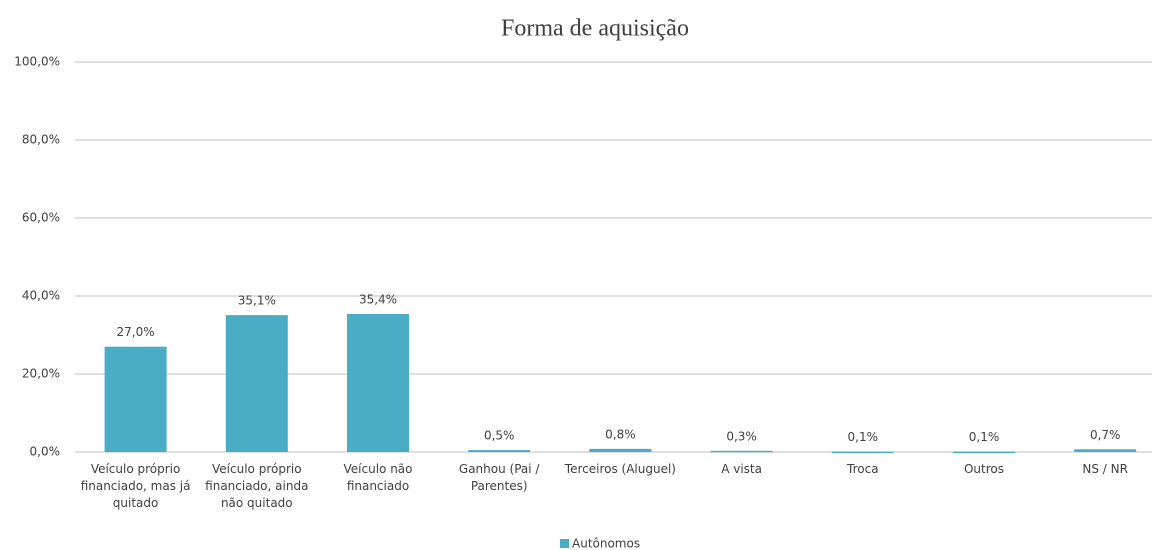 This screenshot has height=550, width=1152. Describe the element at coordinates (257, 301) in the screenshot. I see `data-label: 35,1%` at that location.